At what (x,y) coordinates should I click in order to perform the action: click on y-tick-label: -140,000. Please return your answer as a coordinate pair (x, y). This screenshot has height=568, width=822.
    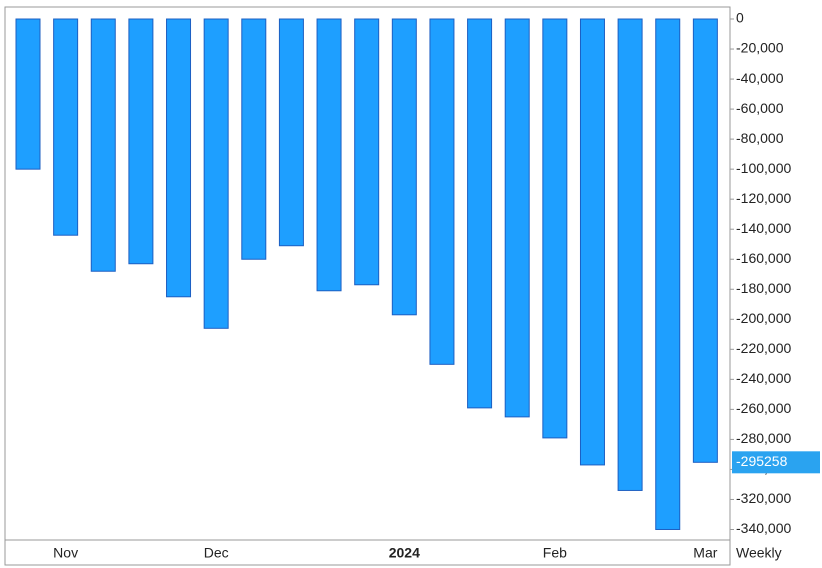
    Looking at the image, I should click on (763, 228).